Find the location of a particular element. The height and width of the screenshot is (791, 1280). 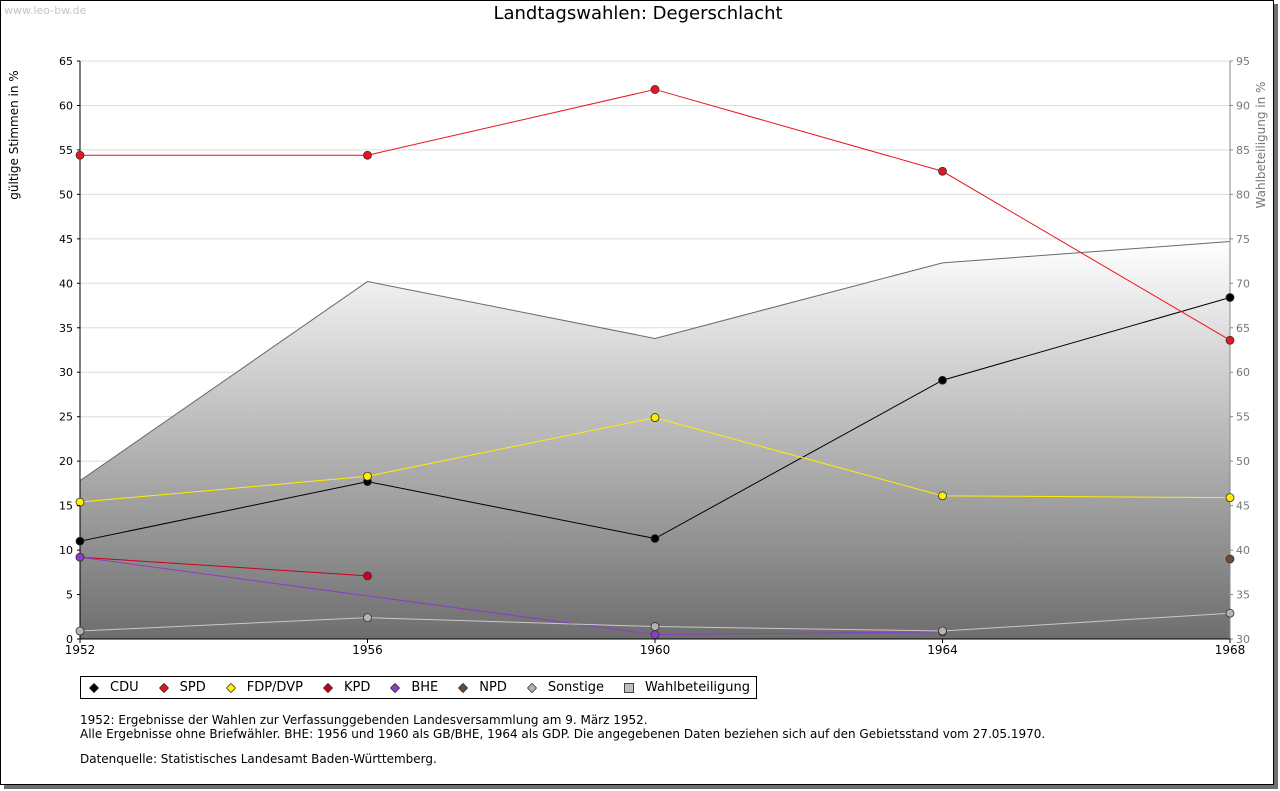

y-tick-label-right: 50 is located at coordinates (1243, 461).